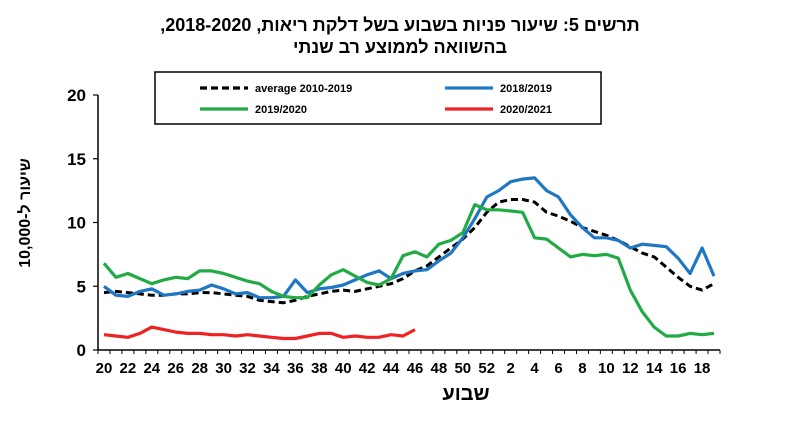 The height and width of the screenshot is (431, 800). Describe the element at coordinates (151, 368) in the screenshot. I see `x-tick-label: 24` at that location.